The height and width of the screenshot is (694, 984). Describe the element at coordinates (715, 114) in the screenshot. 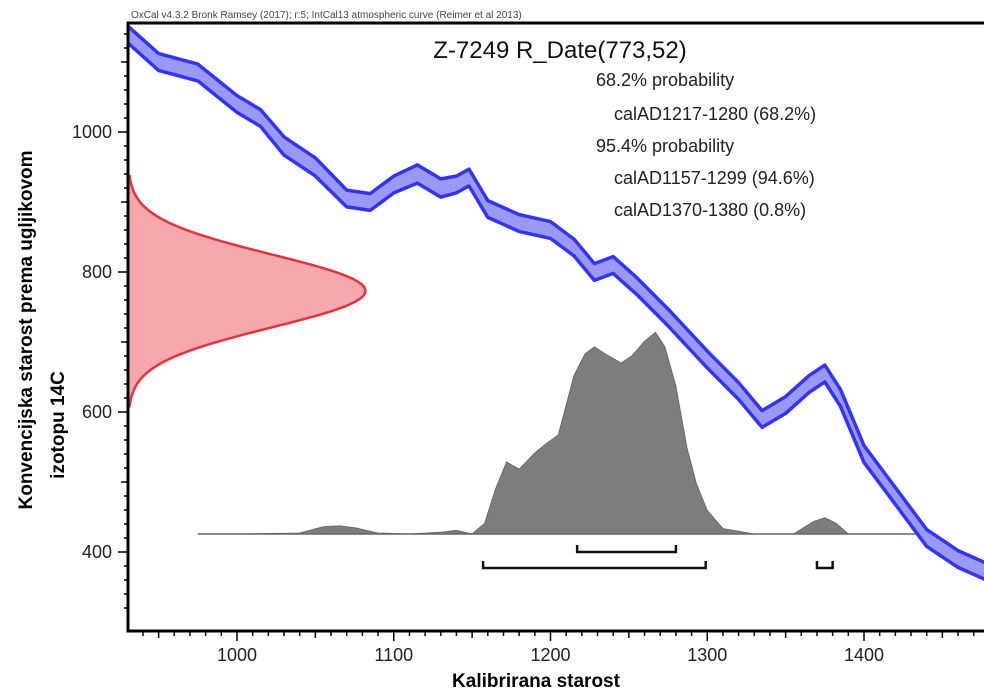

I see `sigma1-range-1: calAD1217-1280 (68.2%)` at that location.